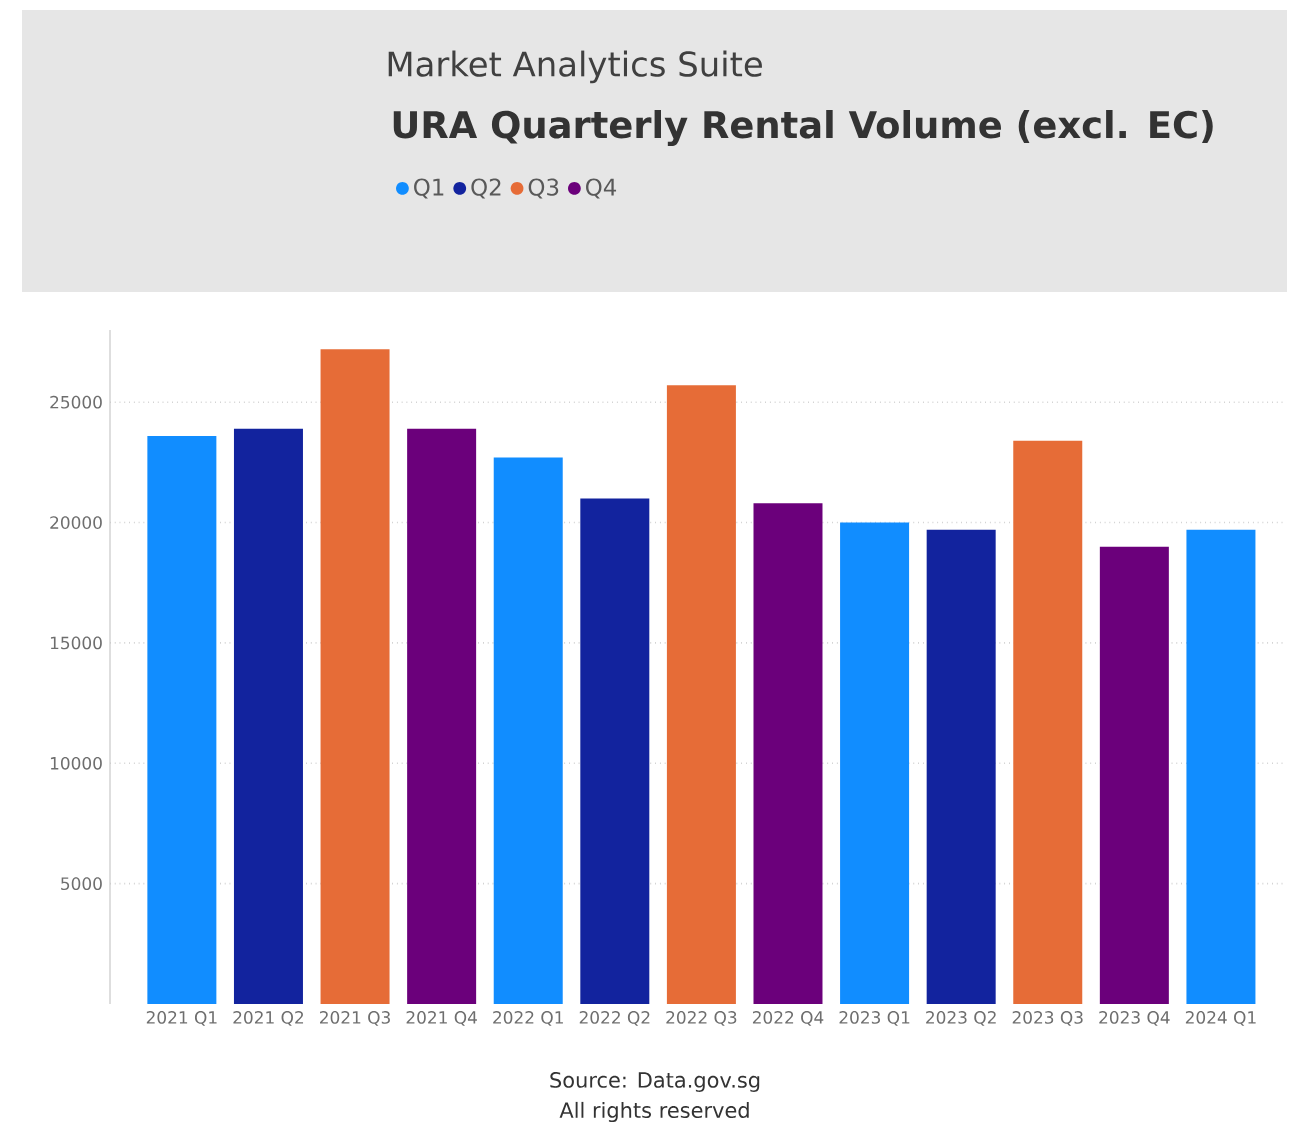  What do you see at coordinates (614, 1018) in the screenshot?
I see `x-tick-label: 2022 Q2` at bounding box center [614, 1018].